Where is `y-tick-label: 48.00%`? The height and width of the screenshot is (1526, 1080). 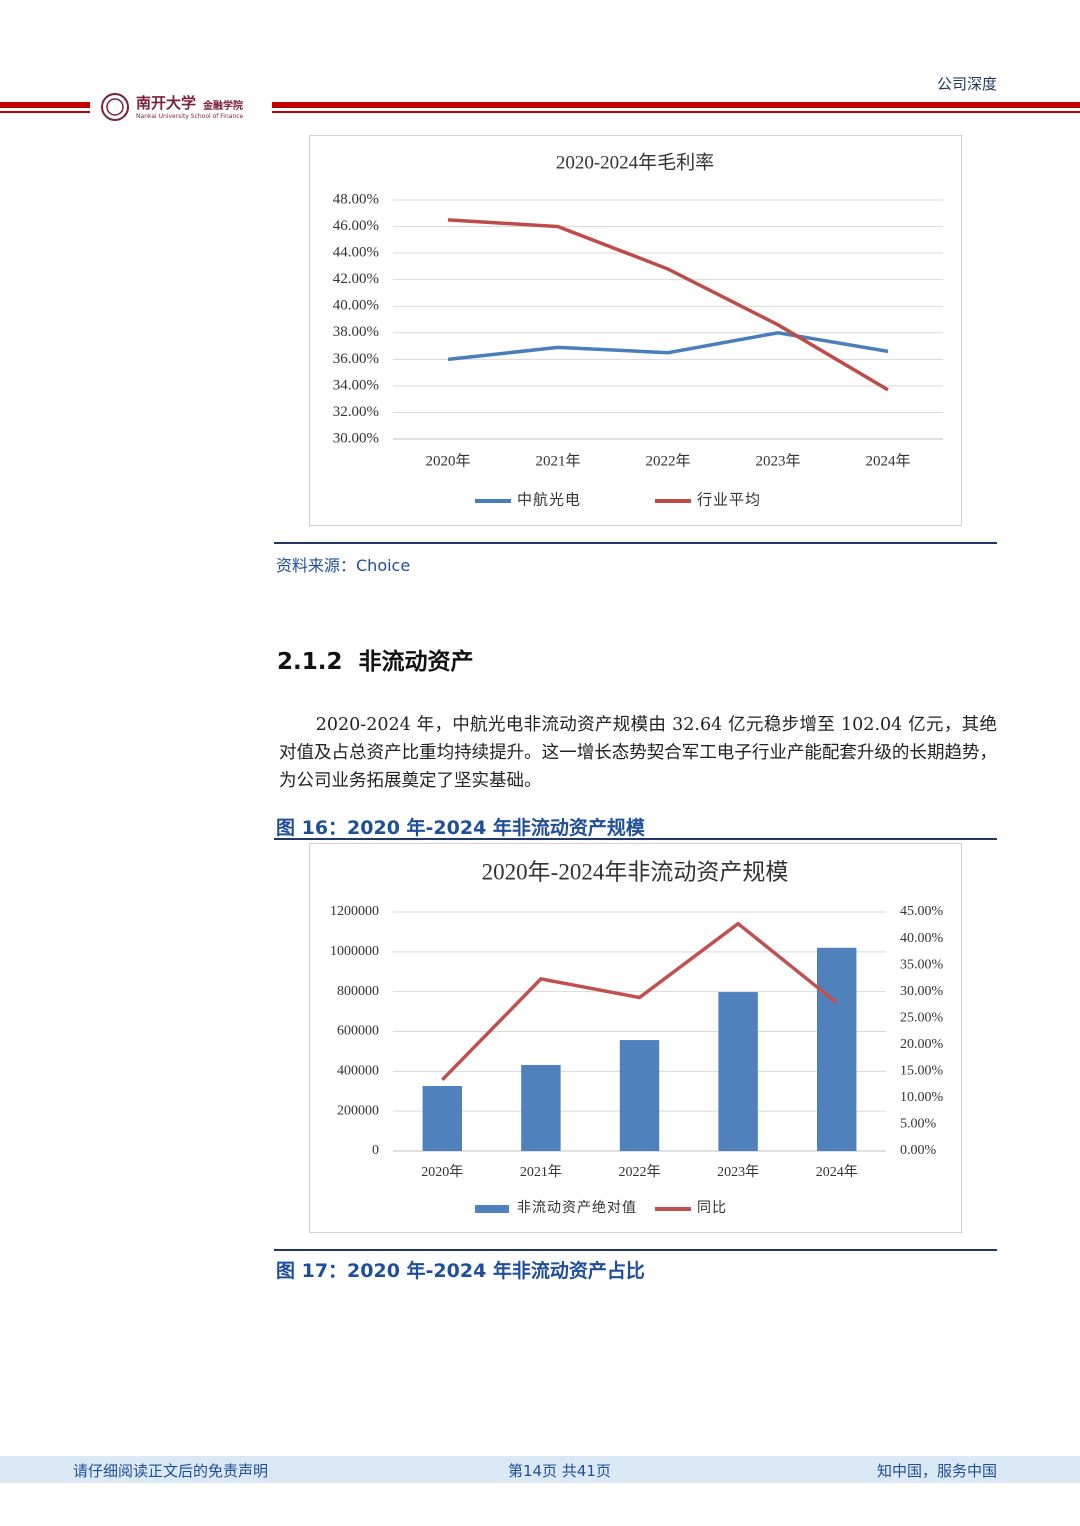 y-tick-label: 48.00% is located at coordinates (356, 199).